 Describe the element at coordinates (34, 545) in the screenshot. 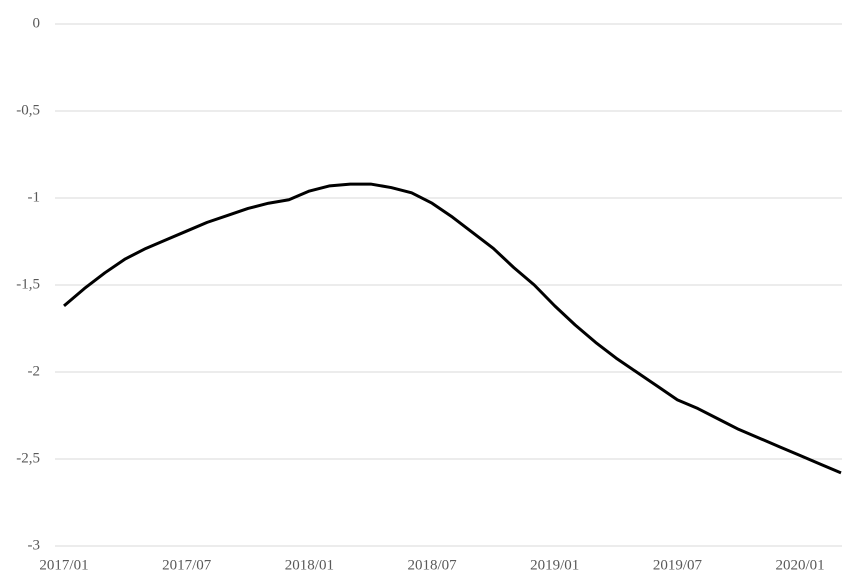

I see `y-tick-label: -3` at that location.